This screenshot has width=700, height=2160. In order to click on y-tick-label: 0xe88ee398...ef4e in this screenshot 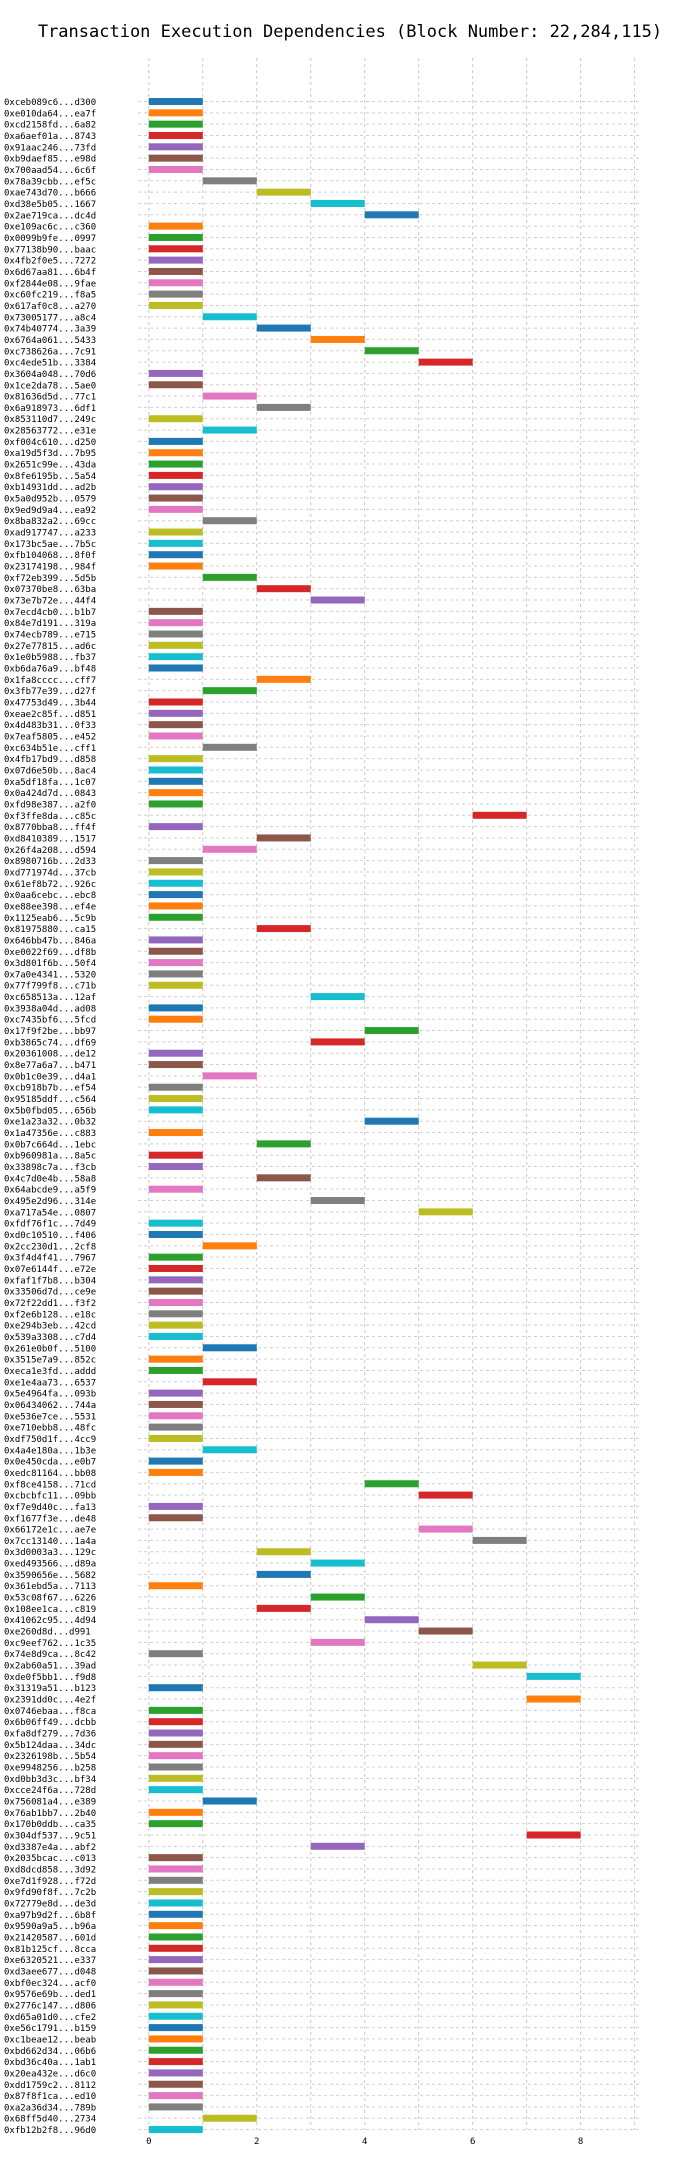, I will do `click(50, 907)`.